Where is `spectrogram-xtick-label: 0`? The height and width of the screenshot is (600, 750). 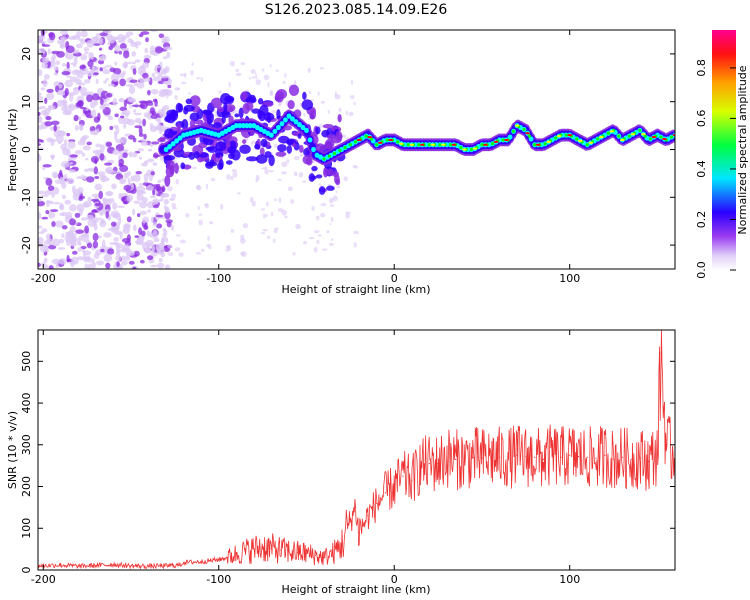
spectrogram-xtick-label: 0 is located at coordinates (394, 278).